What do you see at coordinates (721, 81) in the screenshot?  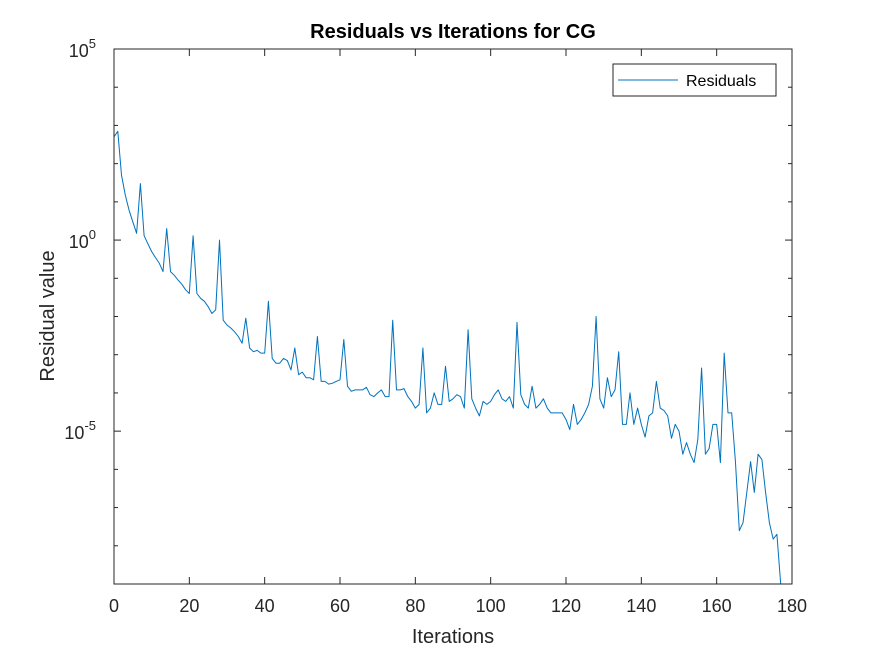 I see `legend-label-residuals: Residuals` at bounding box center [721, 81].